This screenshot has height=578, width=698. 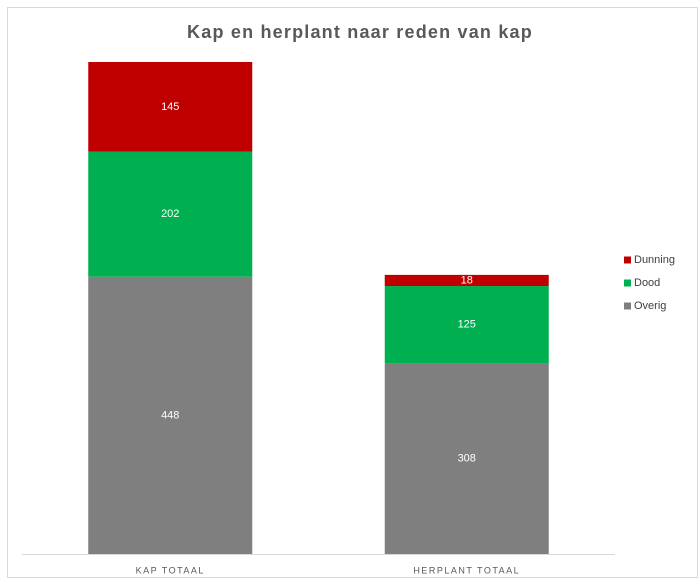 What do you see at coordinates (360, 32) in the screenshot?
I see `chart-title: Kap en herplant naar reden van kap` at bounding box center [360, 32].